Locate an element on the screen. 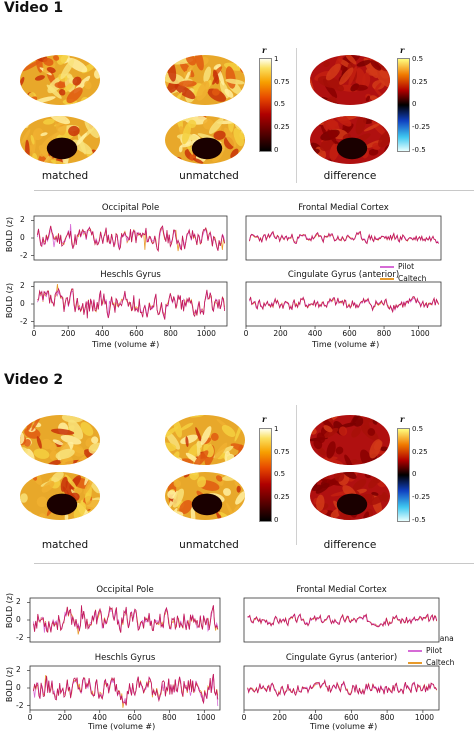 The image size is (474, 733). video1-colorbar-seq-r: r is located at coordinates (264, 50).